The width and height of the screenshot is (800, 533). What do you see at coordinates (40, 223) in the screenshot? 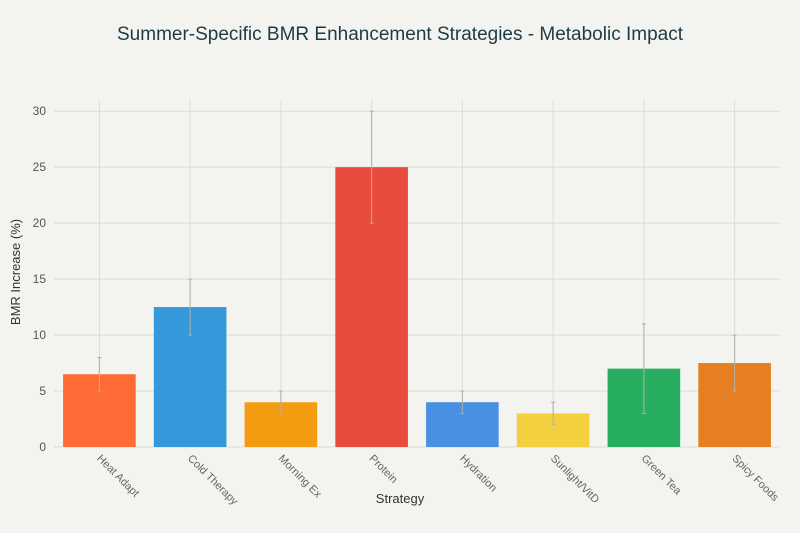
I see `y-tick-label: 20` at bounding box center [40, 223].